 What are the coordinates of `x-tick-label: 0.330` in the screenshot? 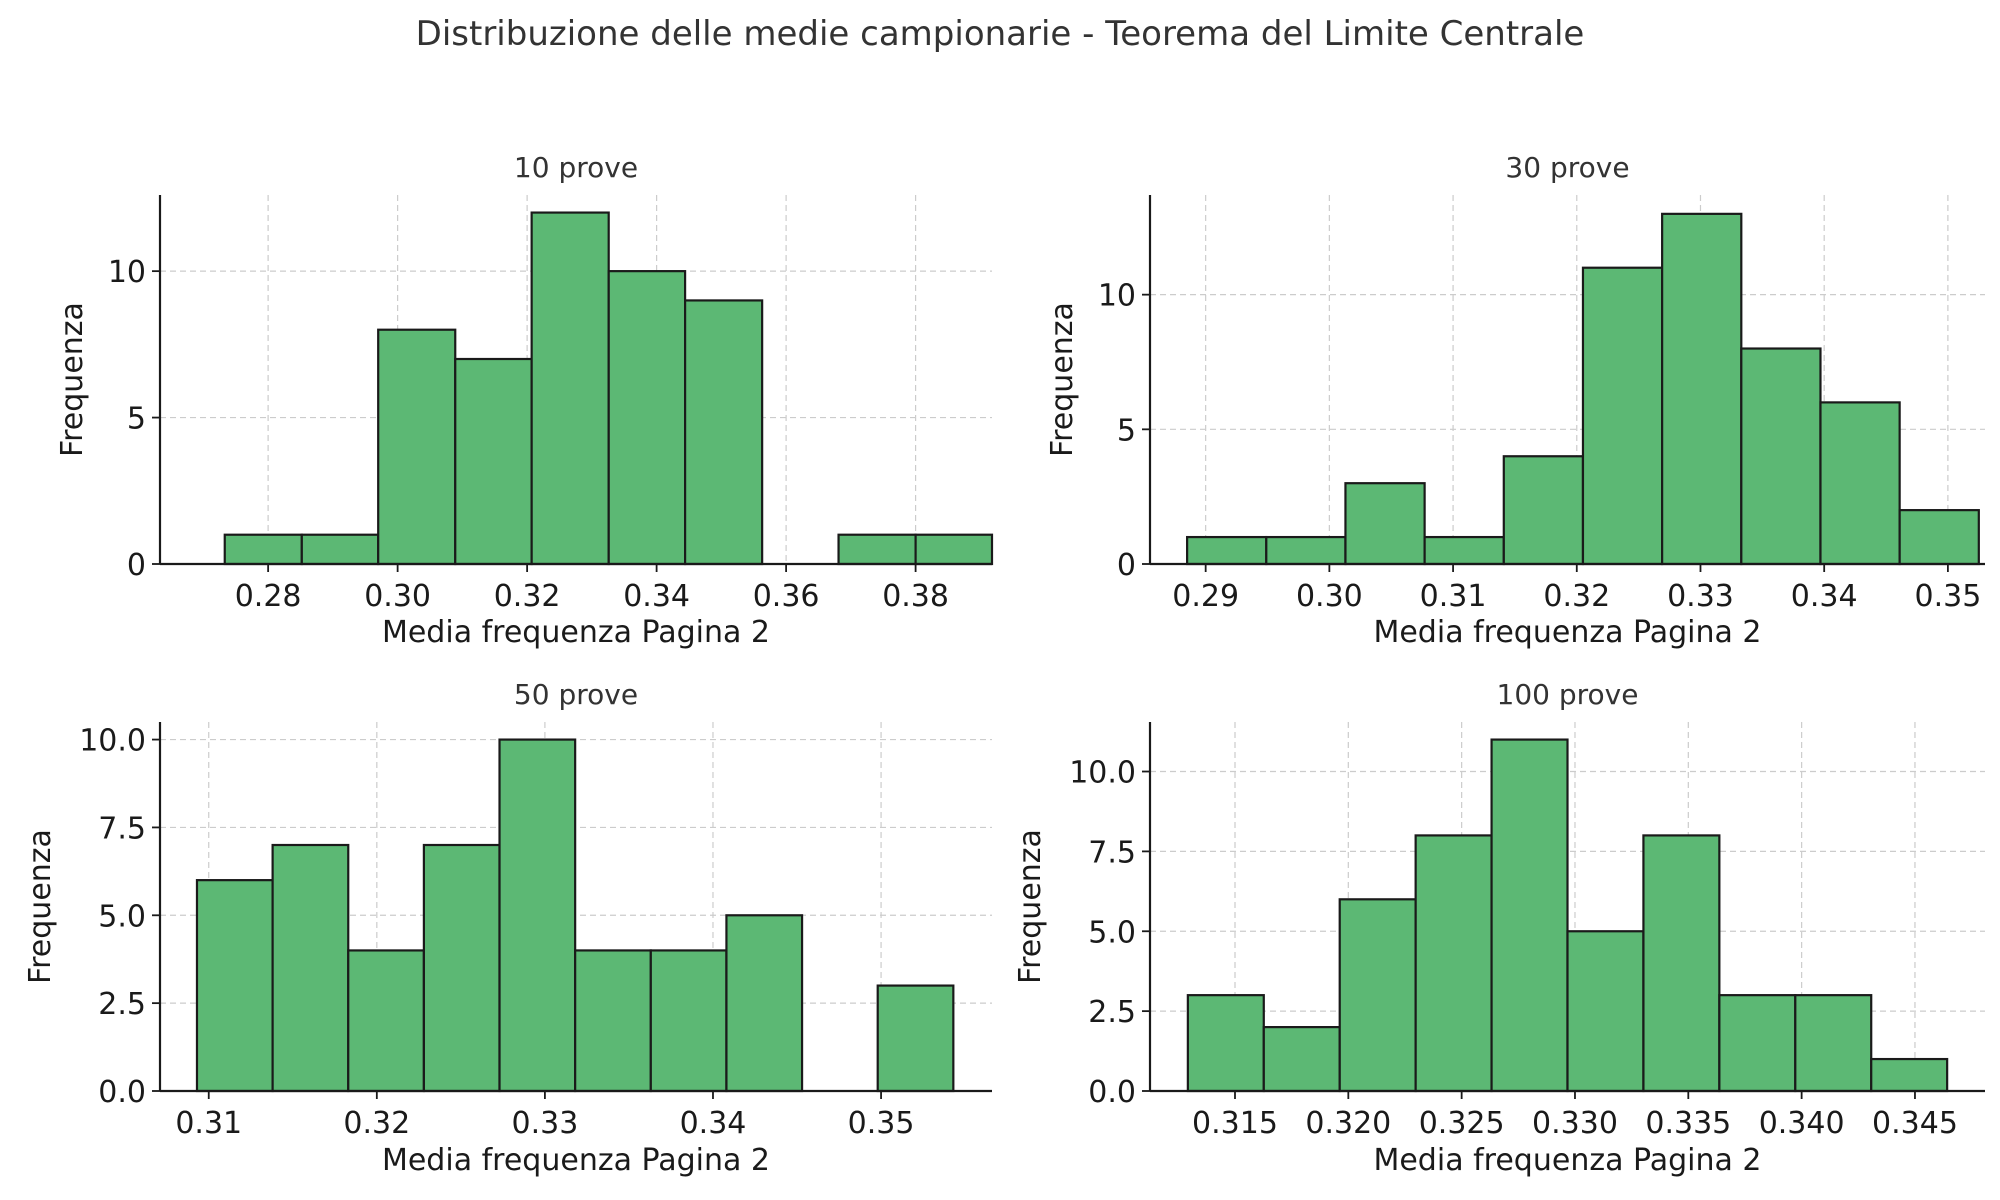 It's located at (1575, 1123).